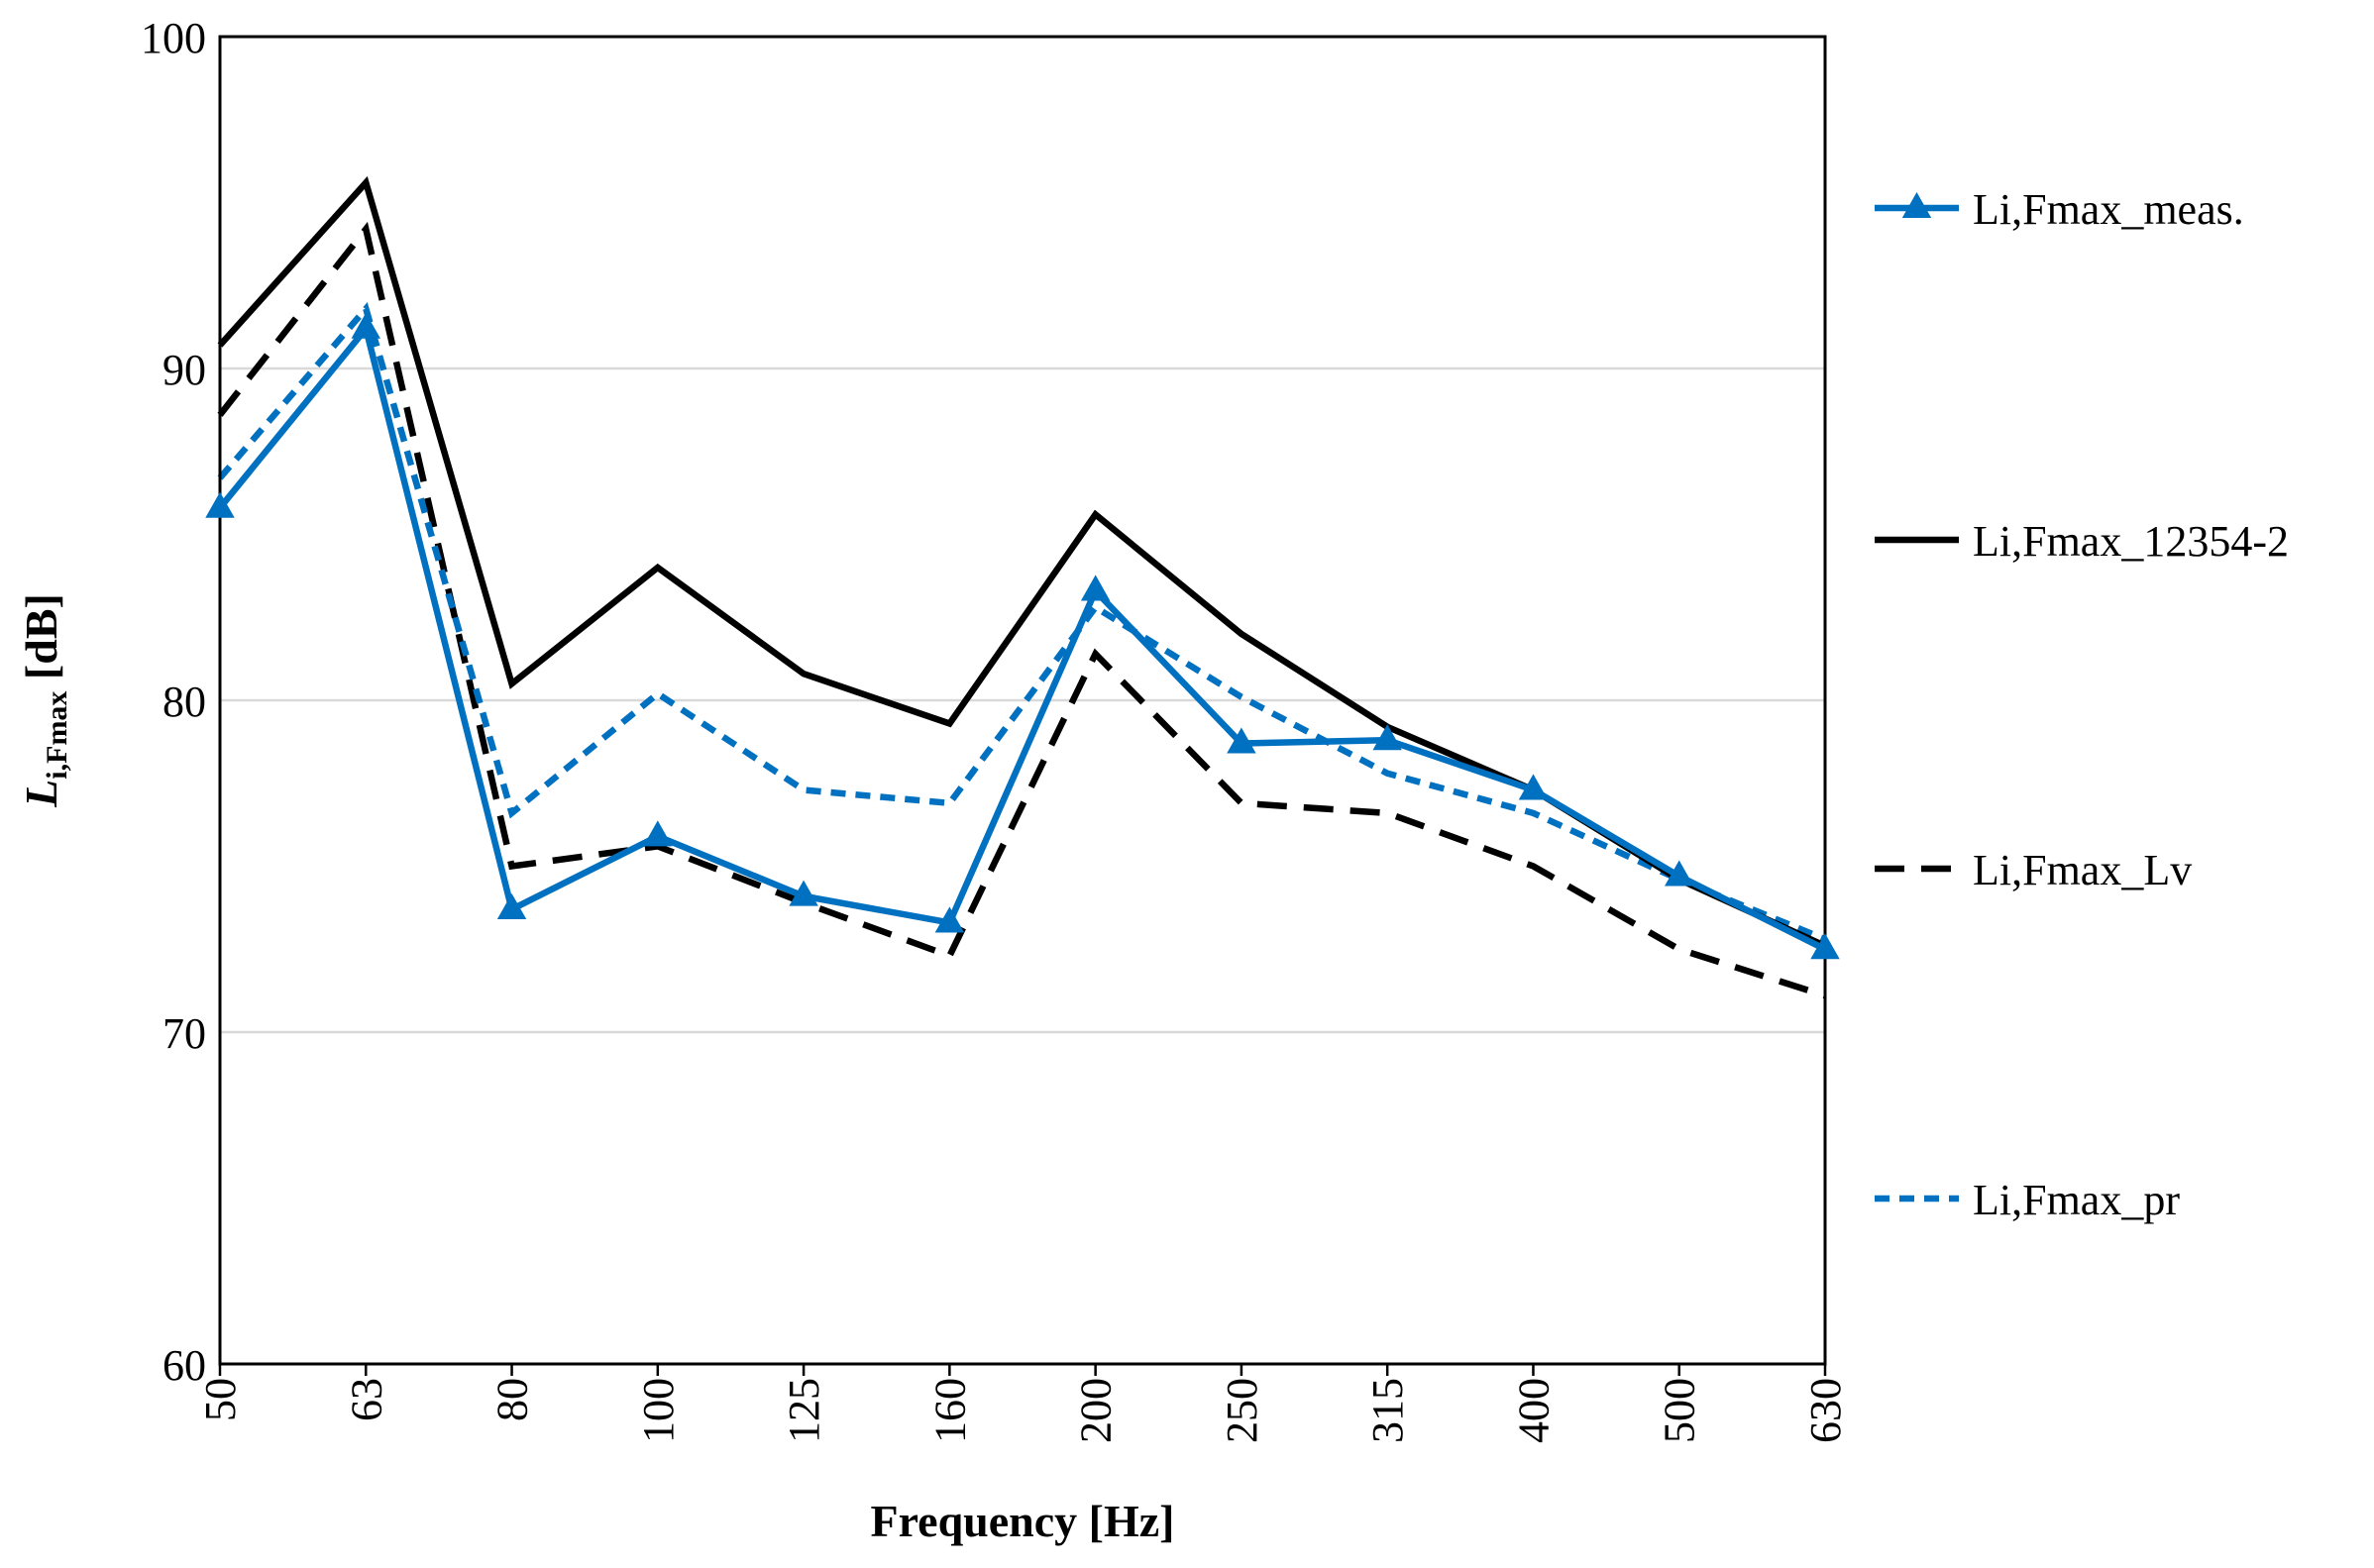 The height and width of the screenshot is (1568, 2374). I want to click on legend-label-li-fmax-meas: Li,Fmax_meas., so click(2108, 210).